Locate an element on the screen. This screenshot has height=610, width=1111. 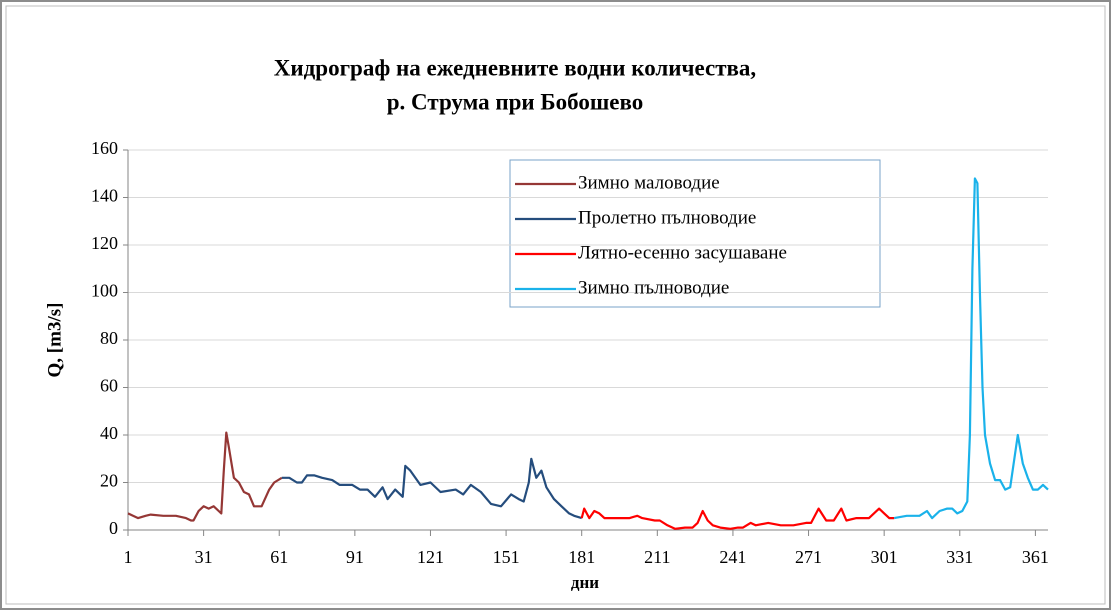
legend-label: Зимно маловодие is located at coordinates (649, 182).